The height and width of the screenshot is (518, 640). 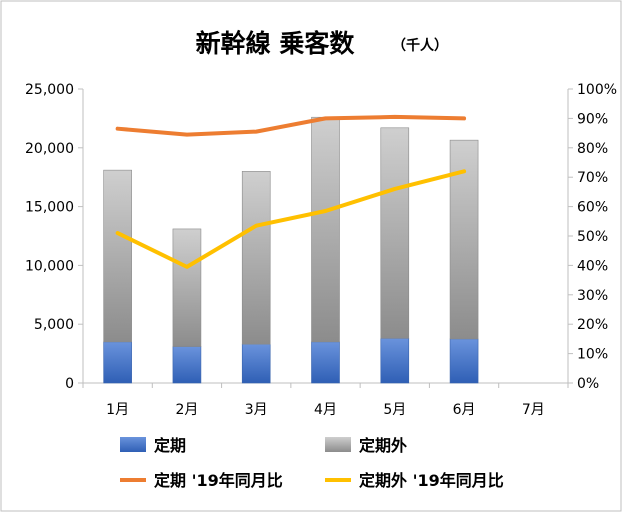 What do you see at coordinates (49, 266) in the screenshot?
I see `left-tick-label: 10,000` at bounding box center [49, 266].